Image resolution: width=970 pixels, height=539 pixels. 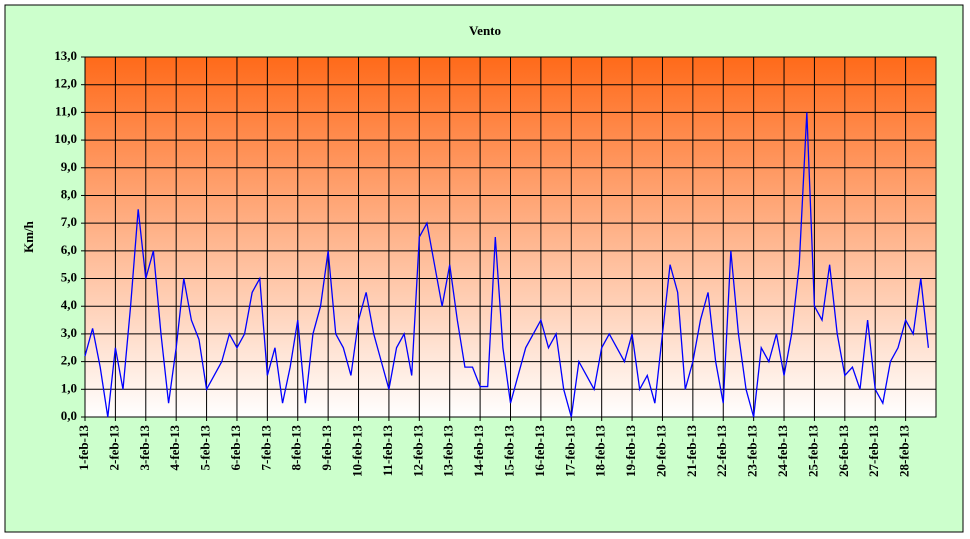 I want to click on x-tick-label: 28-feb-13, so click(x=904, y=451).